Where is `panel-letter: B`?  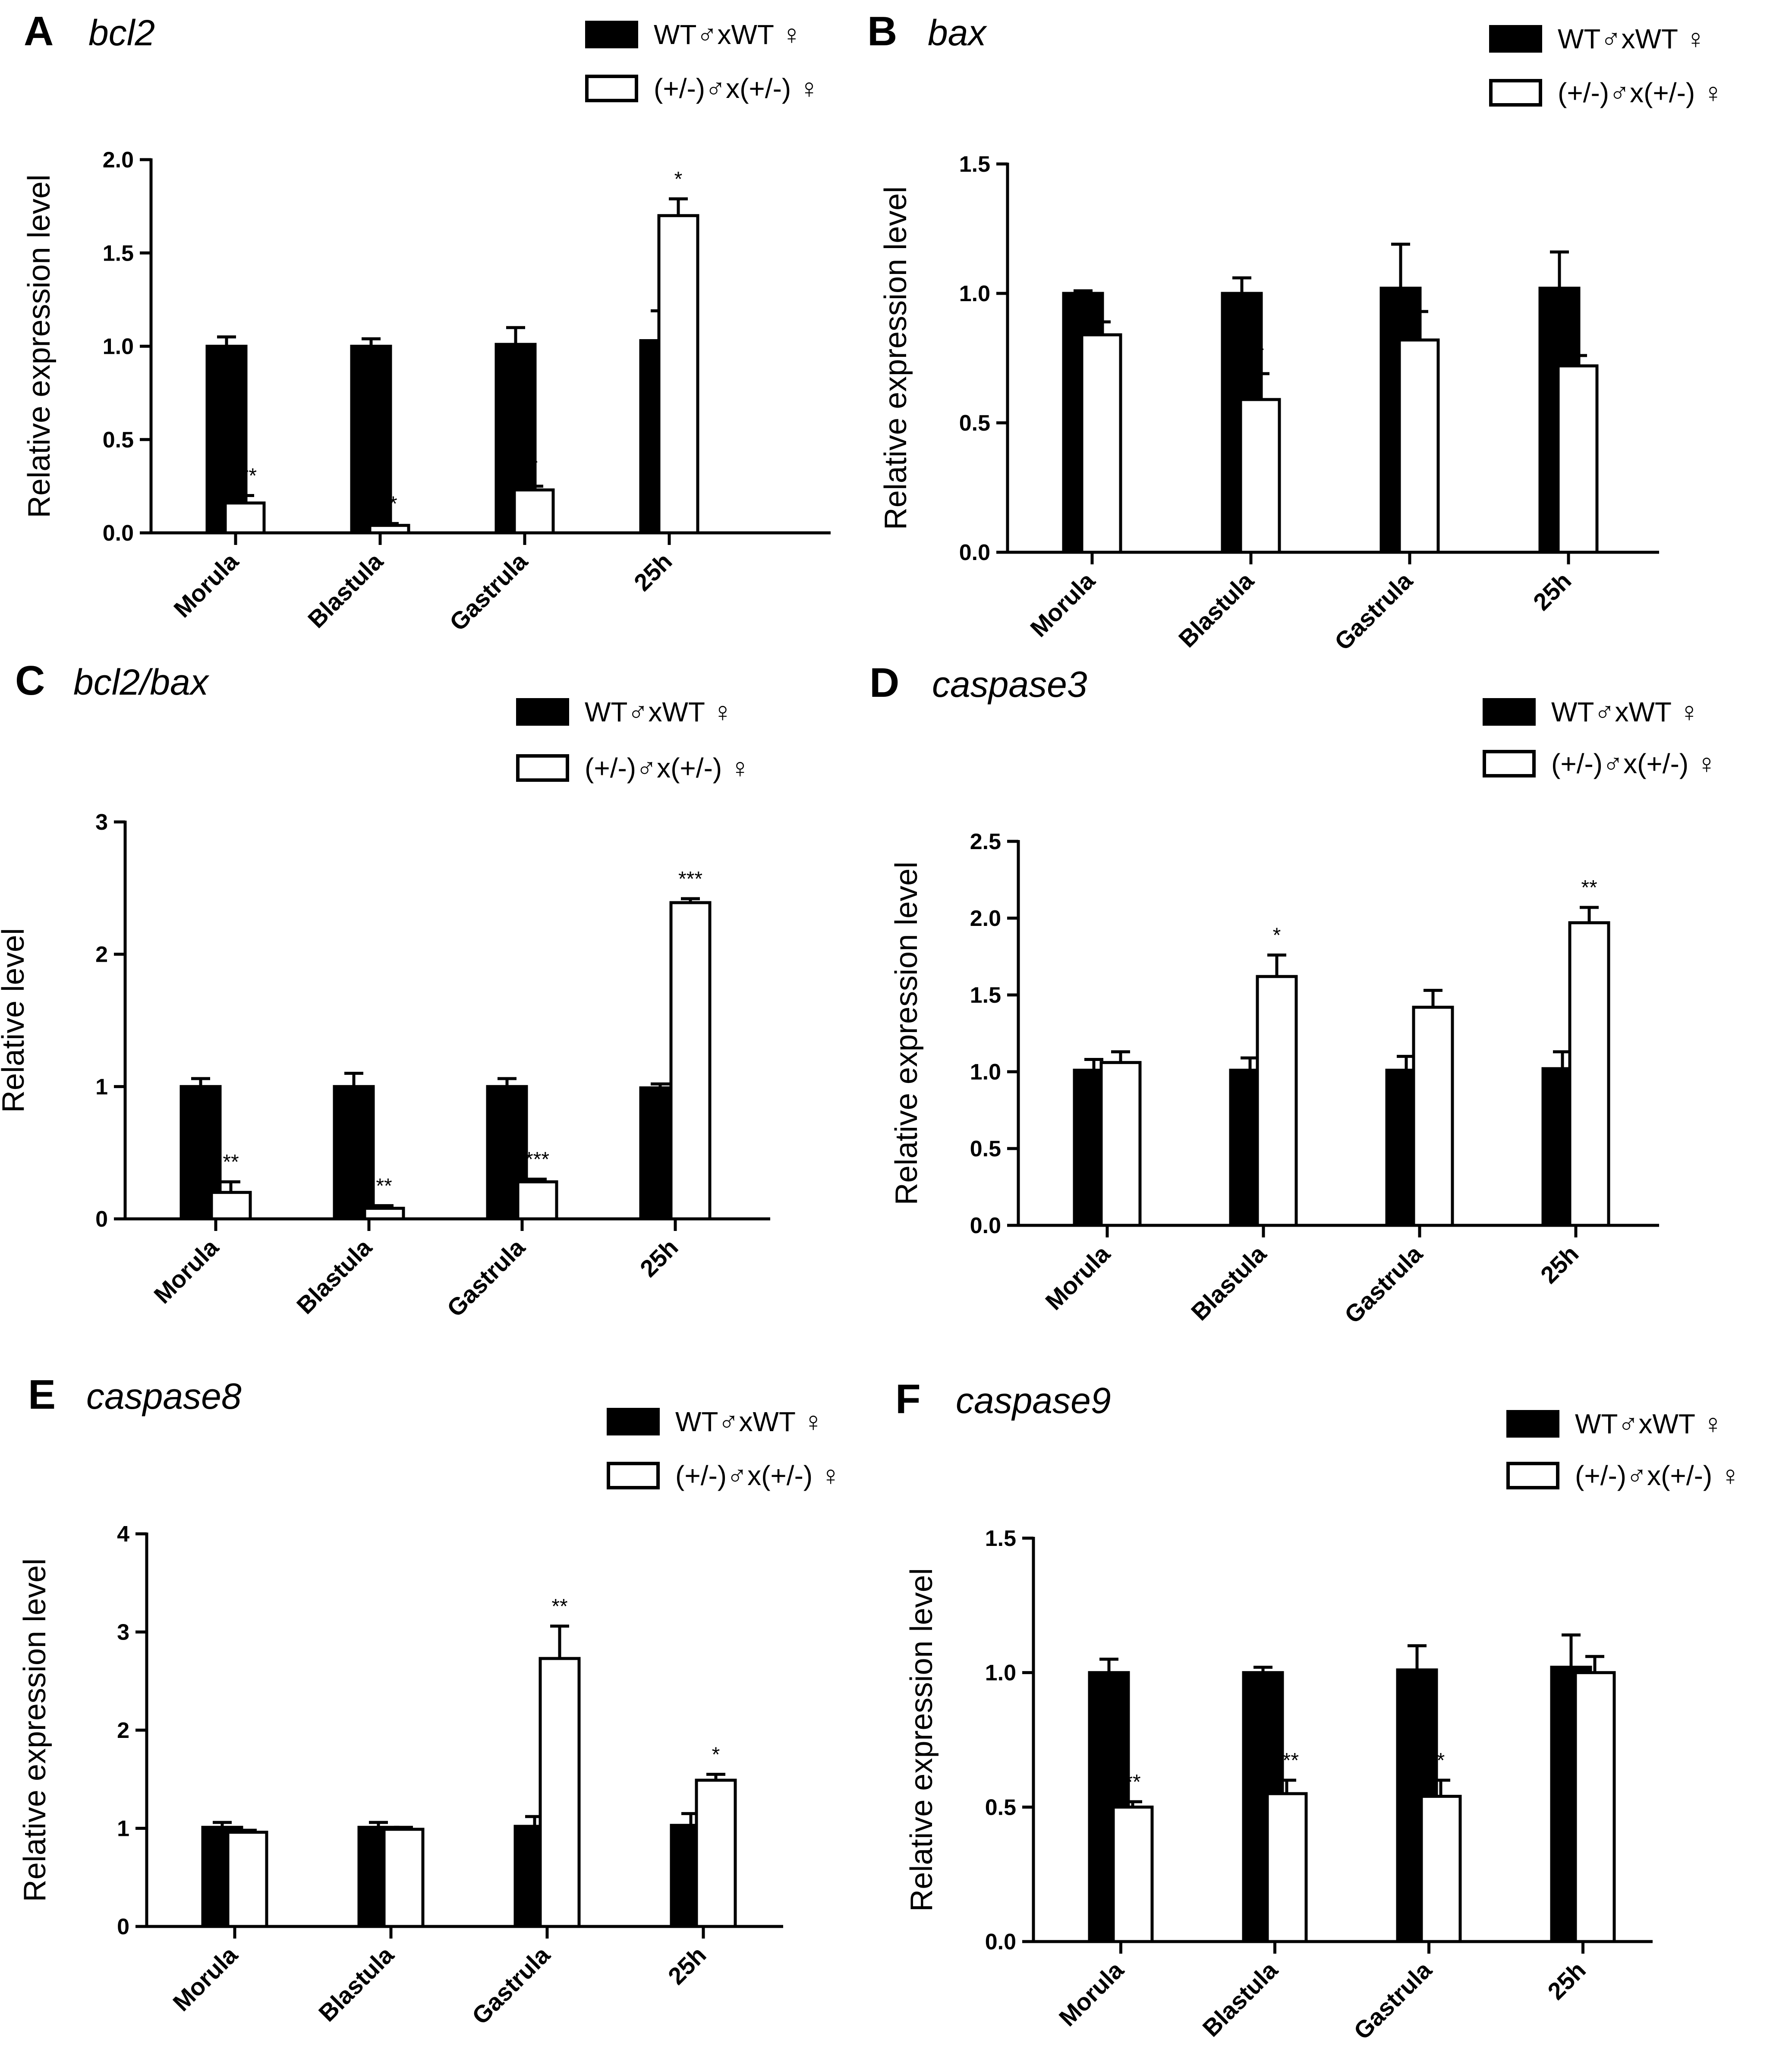 panel-letter: B is located at coordinates (882, 31).